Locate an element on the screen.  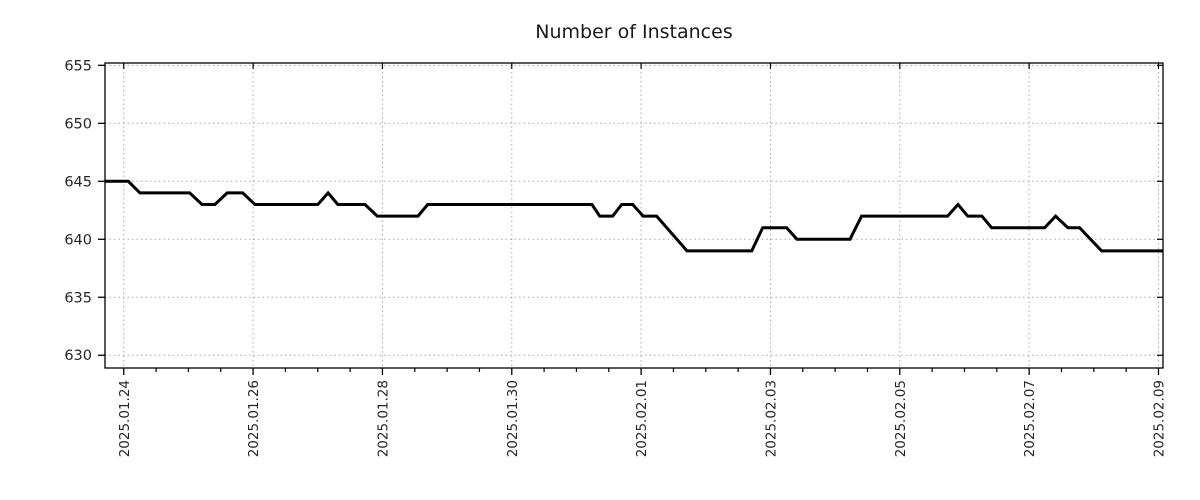
y-tick-label: 630 is located at coordinates (78, 356).